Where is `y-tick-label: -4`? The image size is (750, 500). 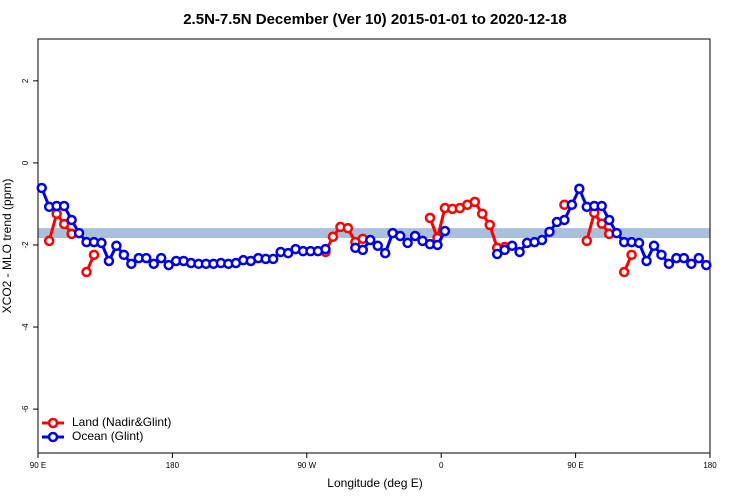
y-tick-label: -4 is located at coordinates (25, 327).